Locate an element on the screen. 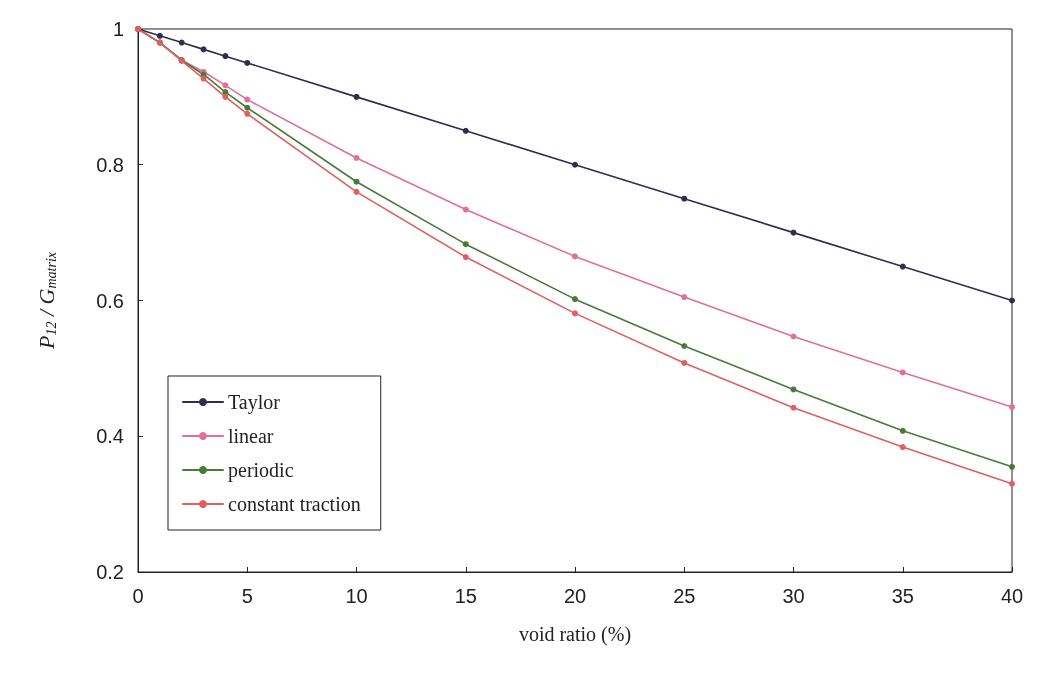  legend-label: linear is located at coordinates (251, 436).